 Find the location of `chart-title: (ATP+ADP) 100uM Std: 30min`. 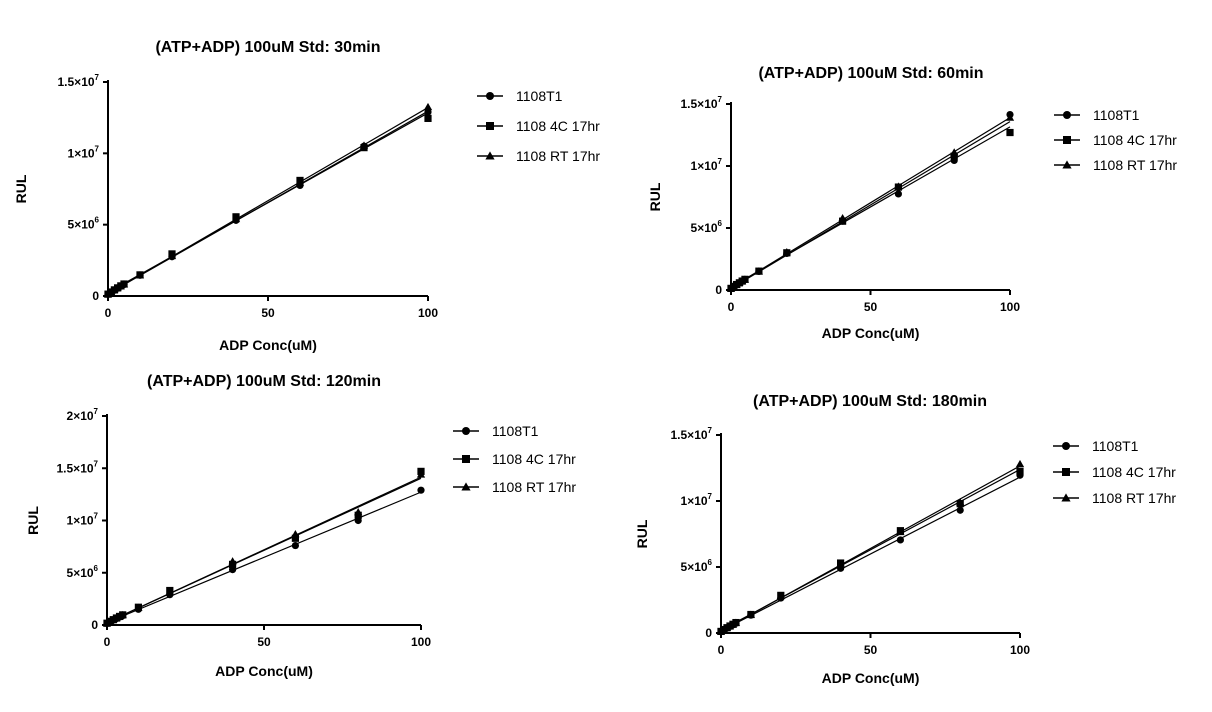

chart-title: (ATP+ADP) 100uM Std: 30min is located at coordinates (267, 47).